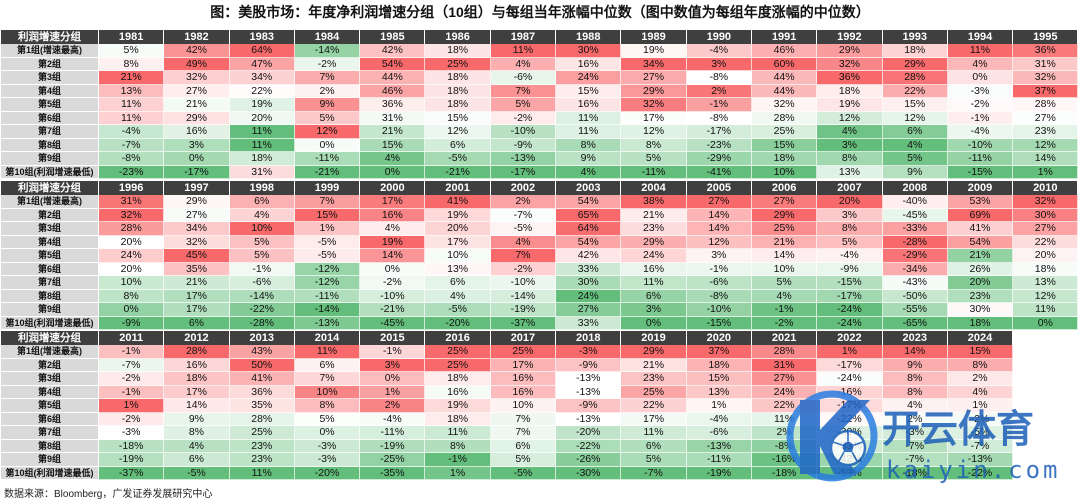 Image resolution: width=1080 pixels, height=504 pixels. Describe the element at coordinates (132, 145) in the screenshot. I see `value-cell: -7%` at that location.